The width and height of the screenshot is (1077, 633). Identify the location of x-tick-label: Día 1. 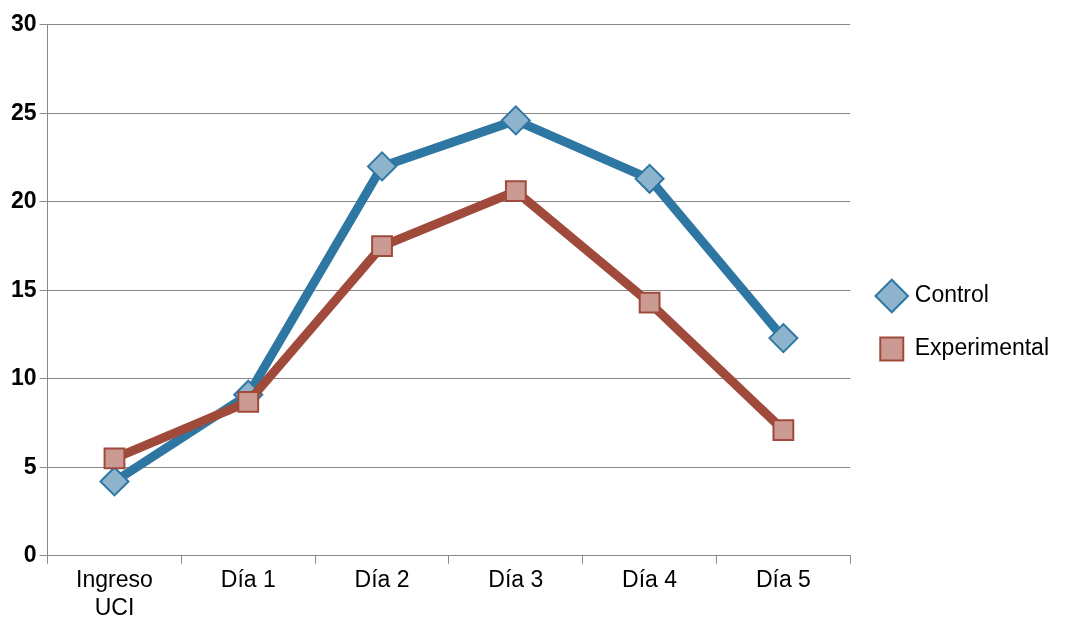
(248, 578).